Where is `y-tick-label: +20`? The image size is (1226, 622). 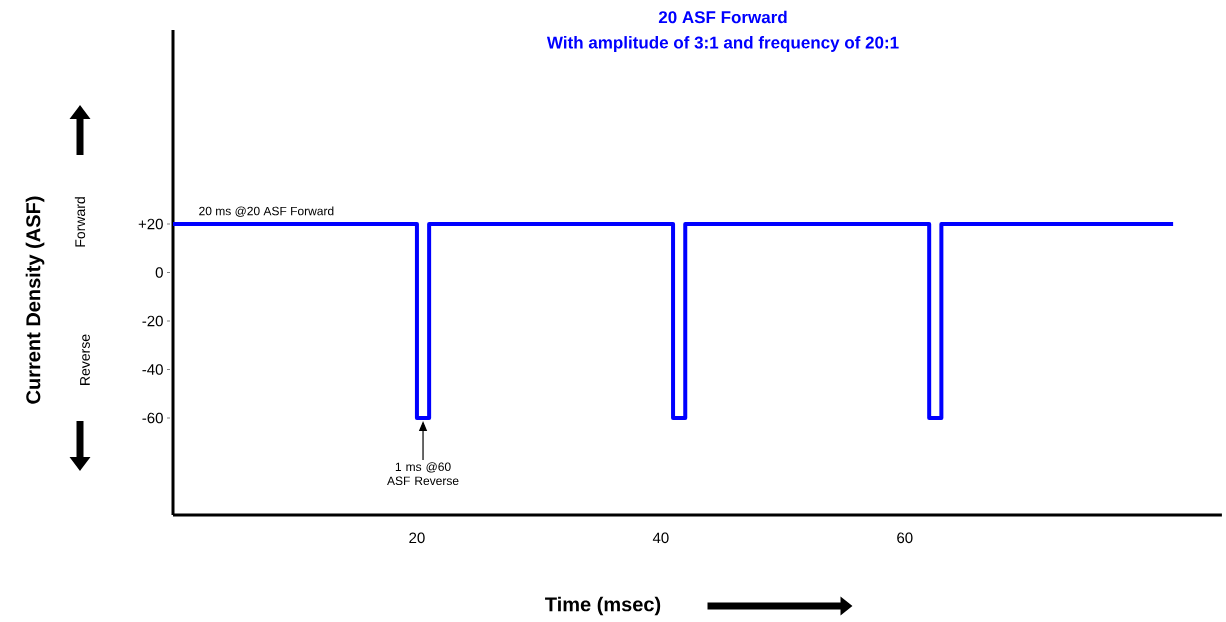 y-tick-label: +20 is located at coordinates (150, 224).